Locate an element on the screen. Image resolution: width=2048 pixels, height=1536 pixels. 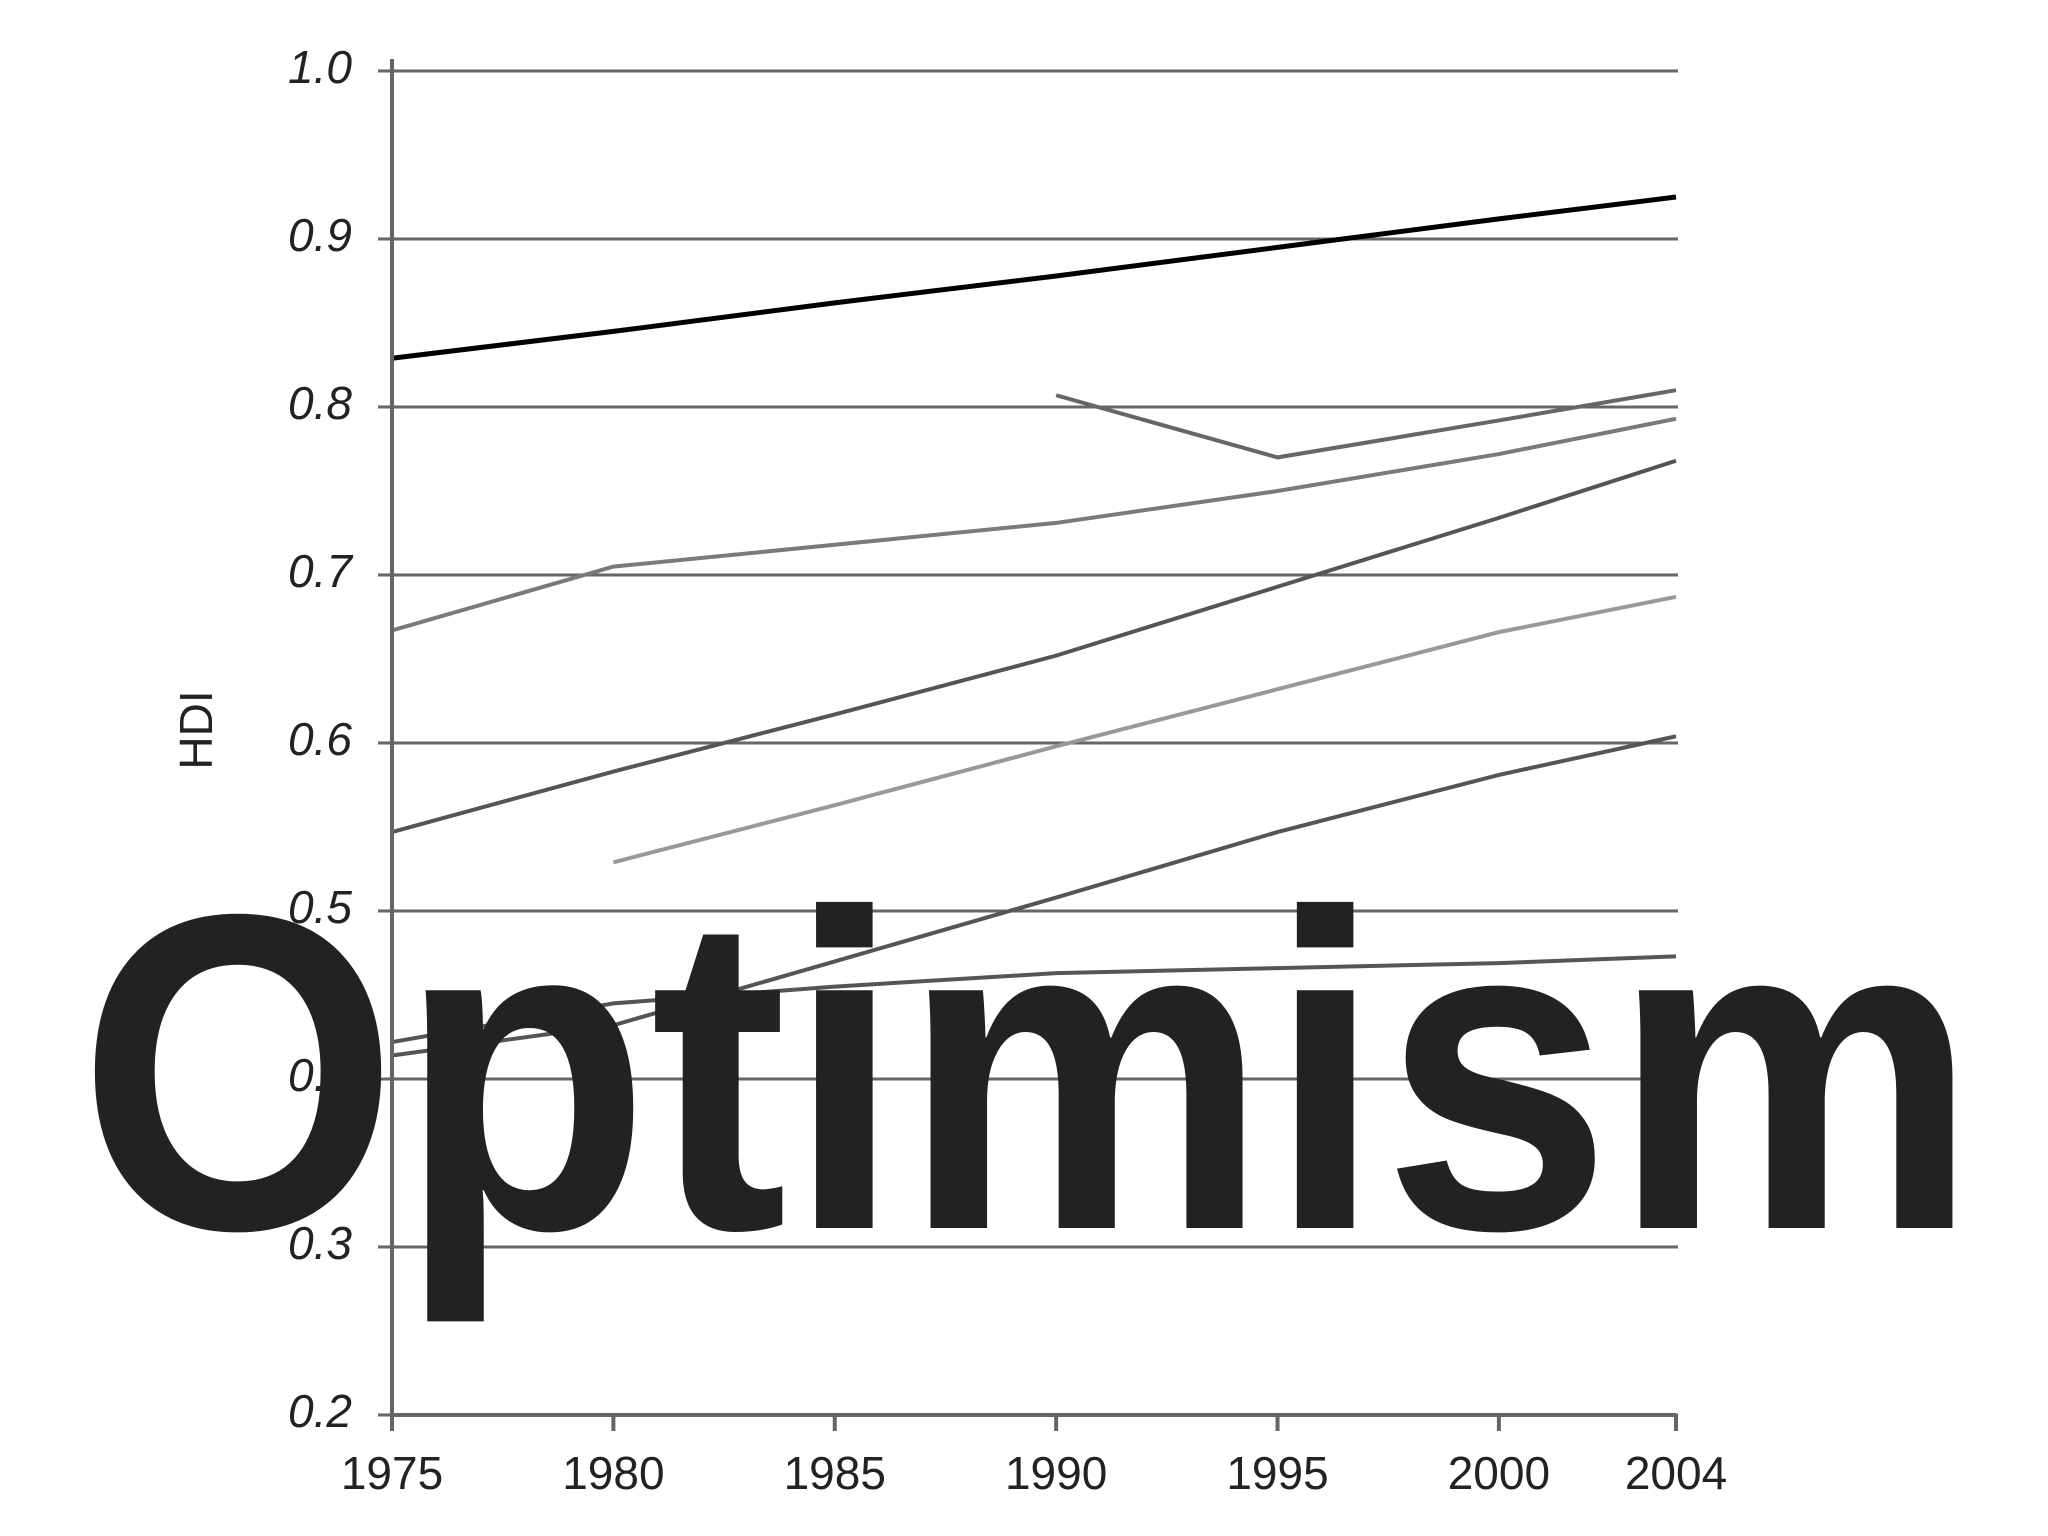
y-tick-label: 0.6 is located at coordinates (320, 739).